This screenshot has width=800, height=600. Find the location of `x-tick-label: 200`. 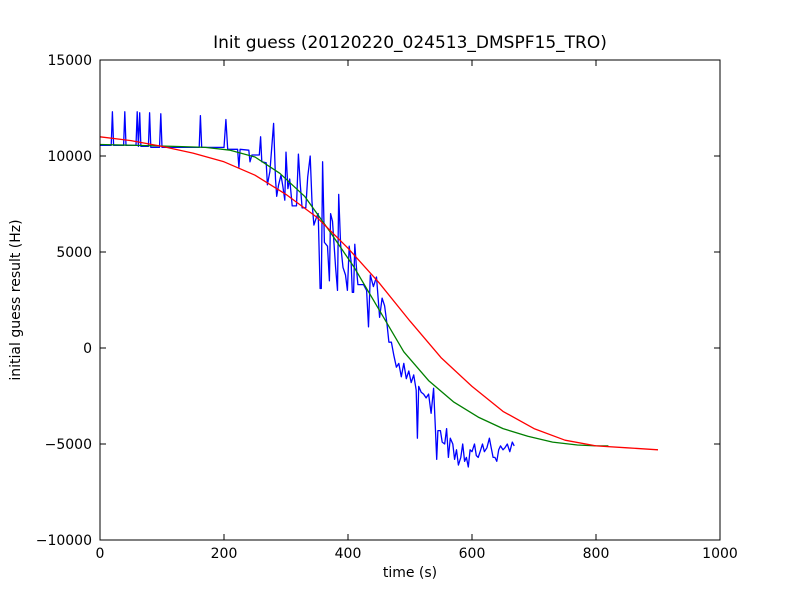

x-tick-label: 200 is located at coordinates (224, 554).